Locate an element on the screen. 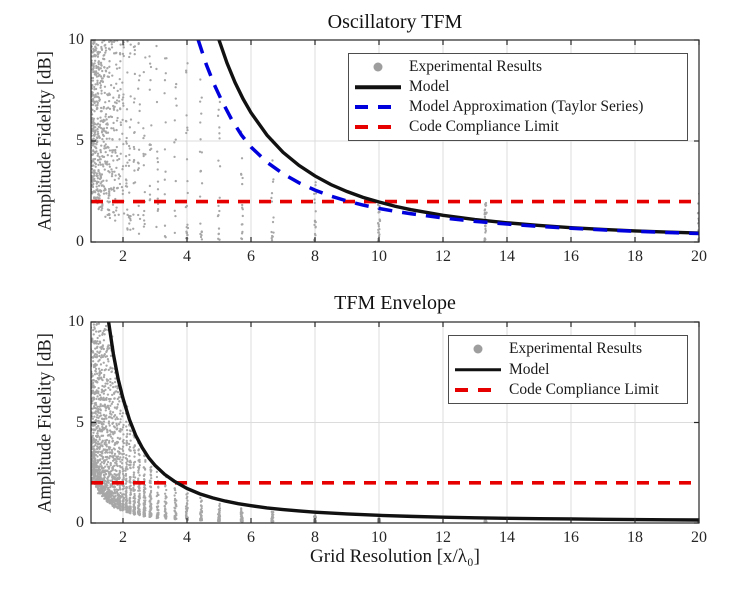 The image size is (750, 591). legend-entry: Model Approximation (Taylor Series) is located at coordinates (518, 107).